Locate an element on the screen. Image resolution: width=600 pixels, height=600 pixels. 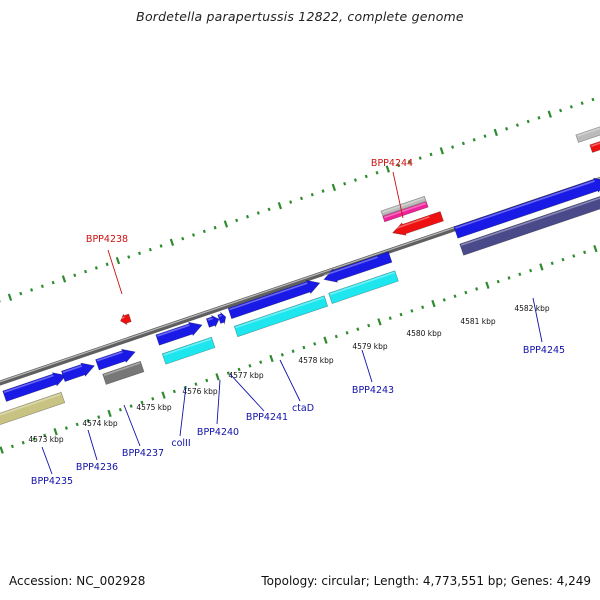
gene-label: BPP4241 is located at coordinates (267, 417).